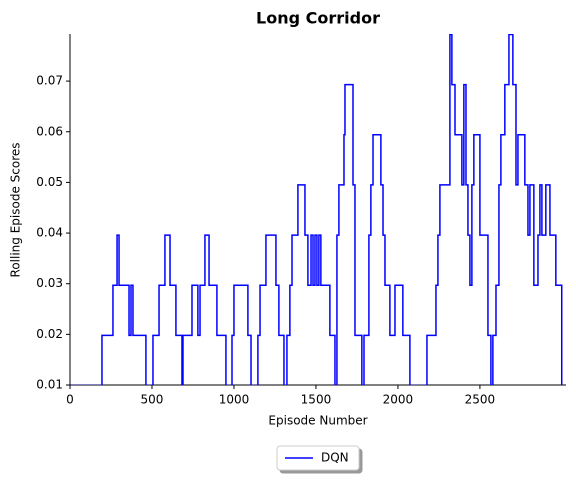 The height and width of the screenshot is (480, 576). What do you see at coordinates (398, 400) in the screenshot?
I see `x-tick-label: 2000` at bounding box center [398, 400].